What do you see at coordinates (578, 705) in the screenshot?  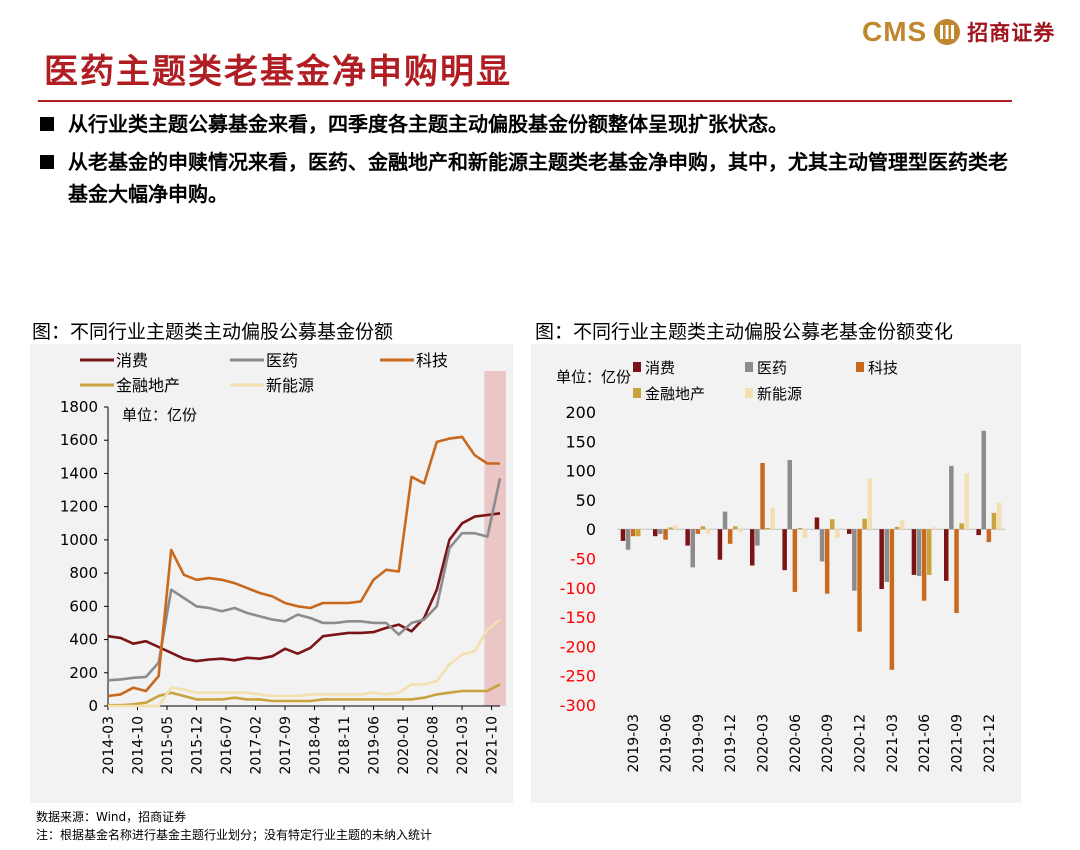 I see `y-tick-label: -300` at bounding box center [578, 705].